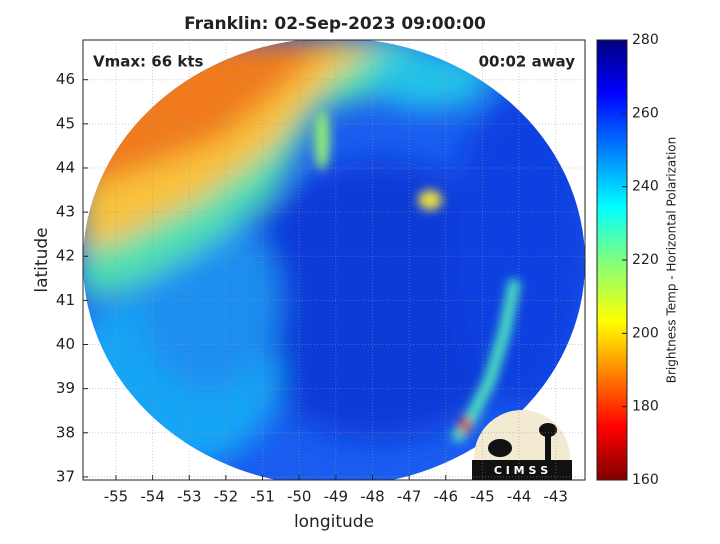  I want to click on colorbar-tick-label: 180, so click(645, 407).